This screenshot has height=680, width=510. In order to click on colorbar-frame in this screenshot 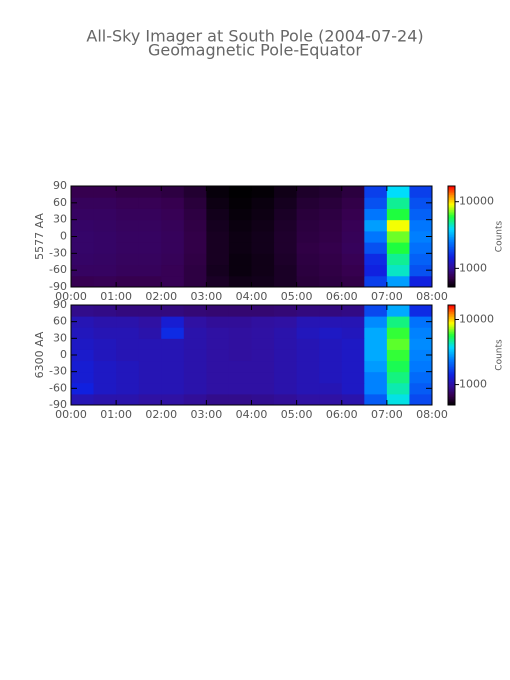, I will do `click(451, 355)`.